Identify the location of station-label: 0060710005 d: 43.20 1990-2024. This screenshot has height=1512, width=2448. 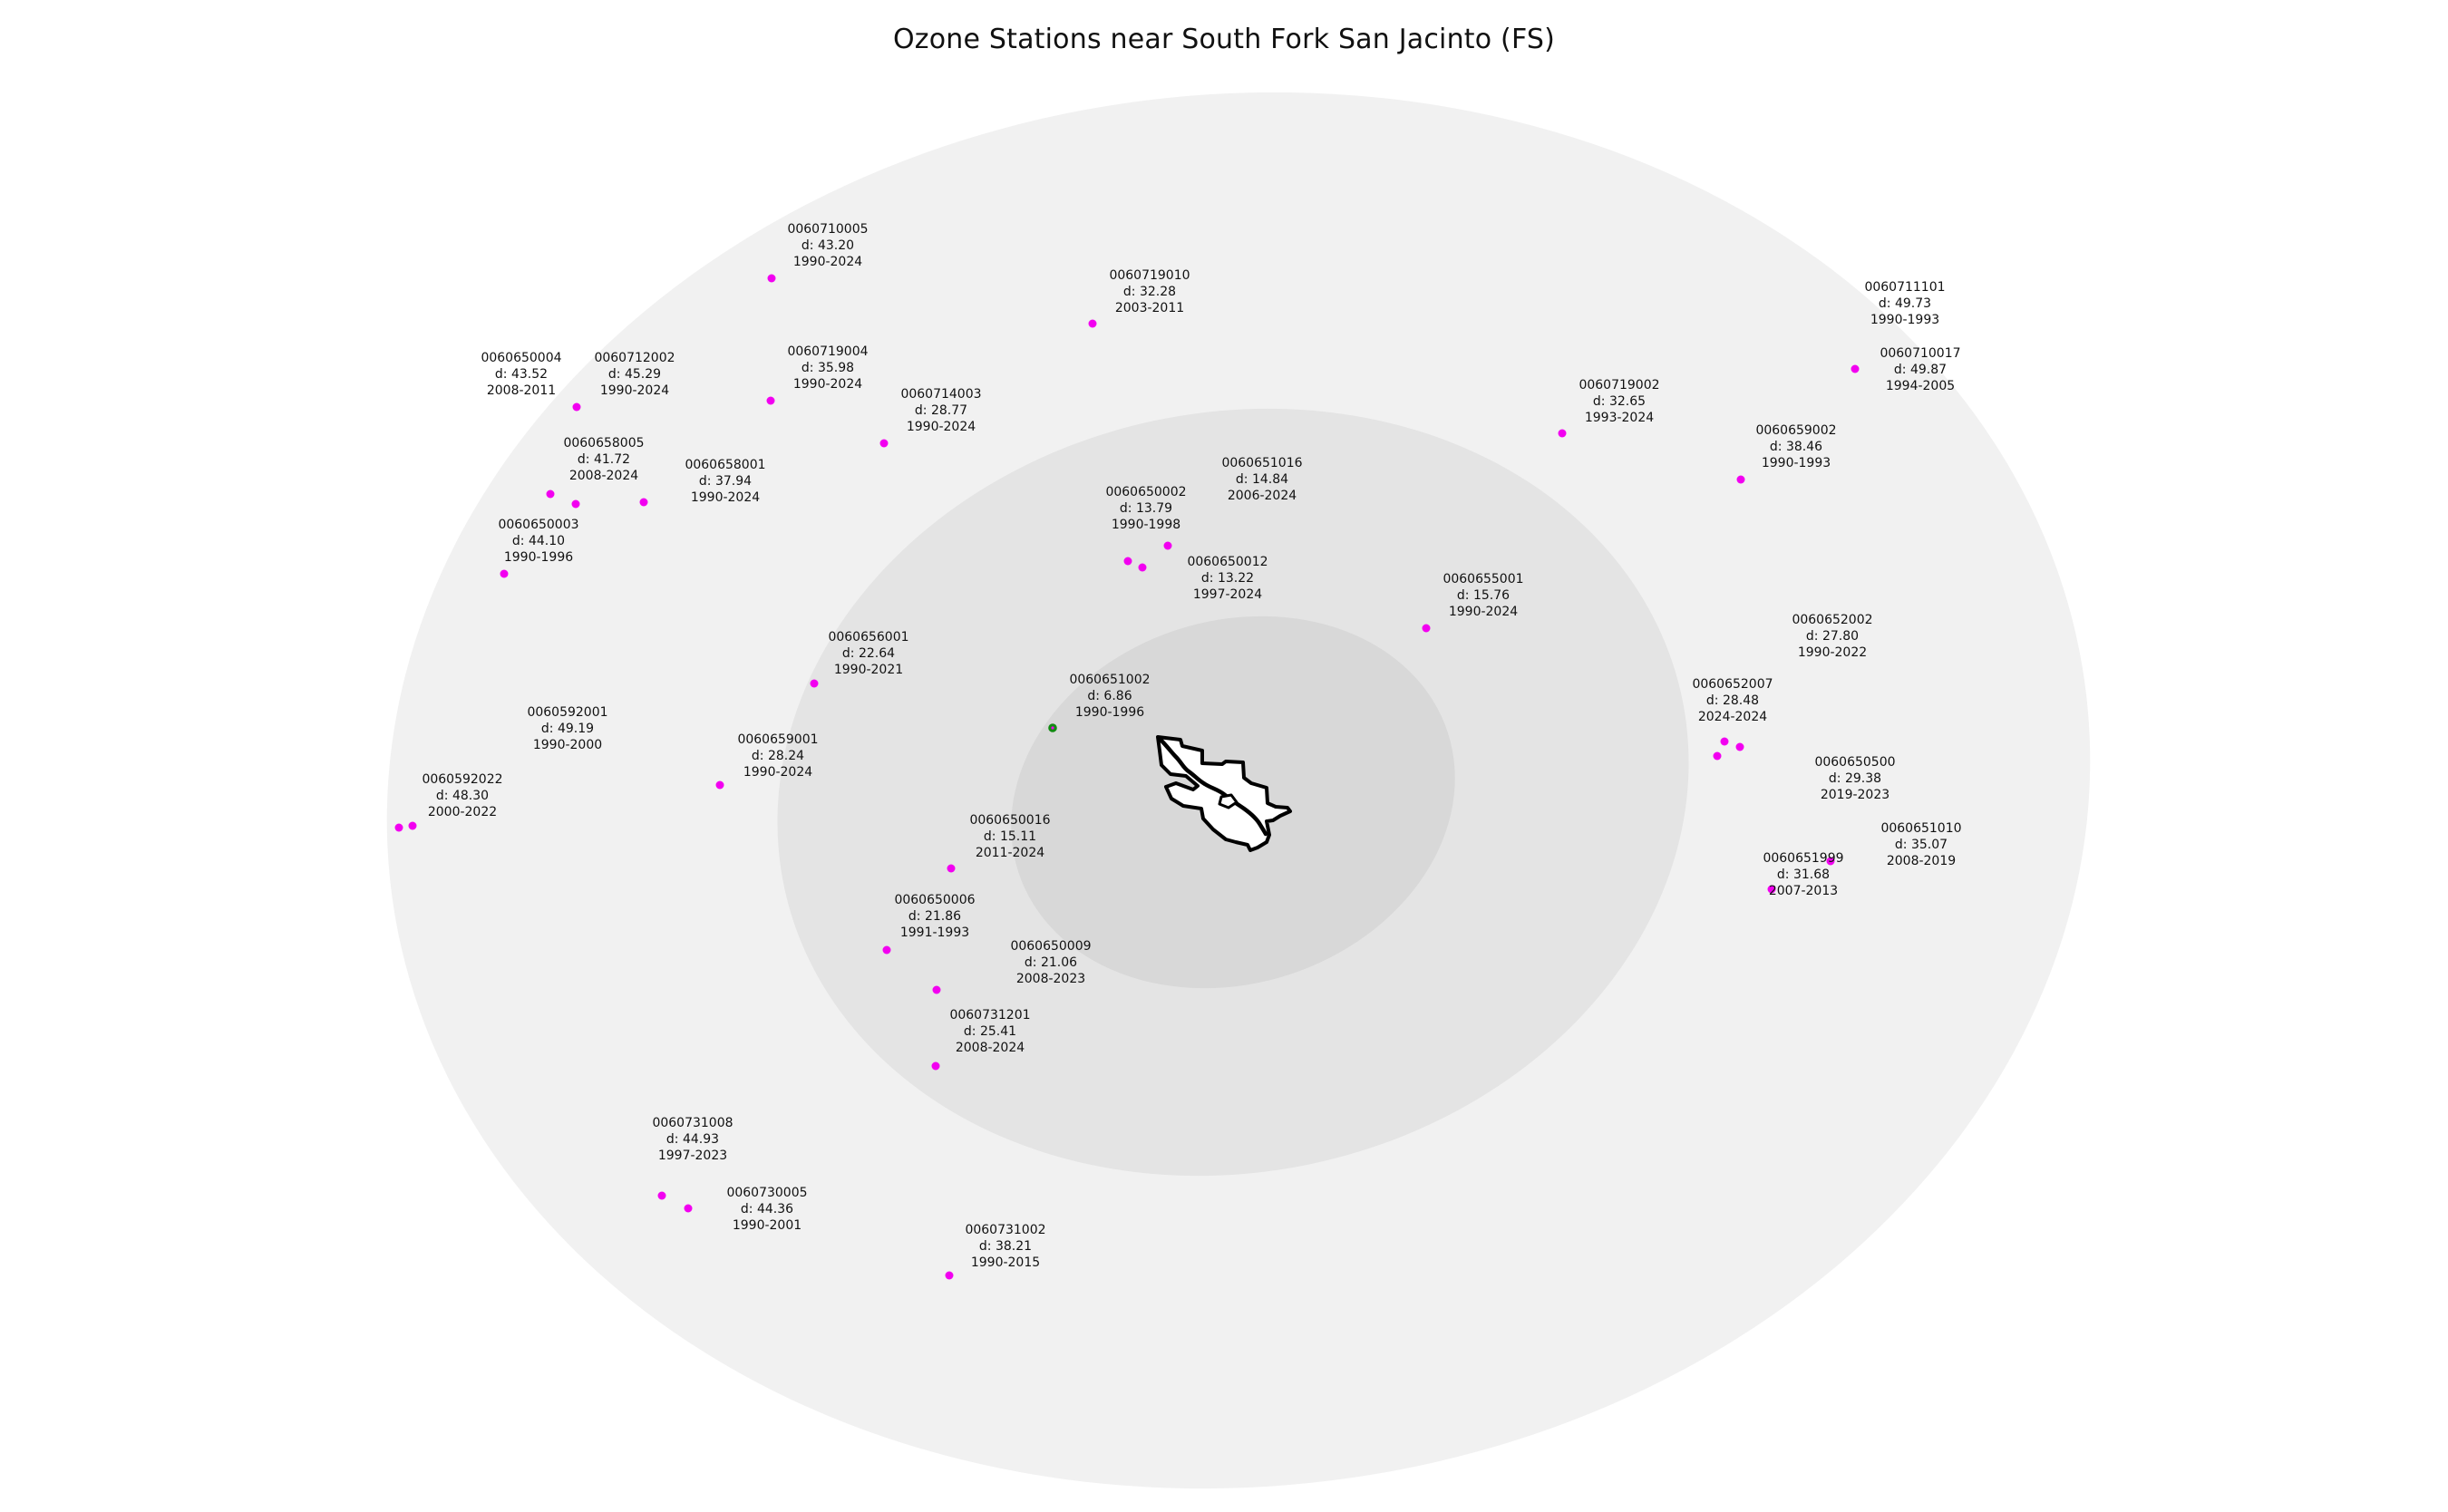
(827, 246).